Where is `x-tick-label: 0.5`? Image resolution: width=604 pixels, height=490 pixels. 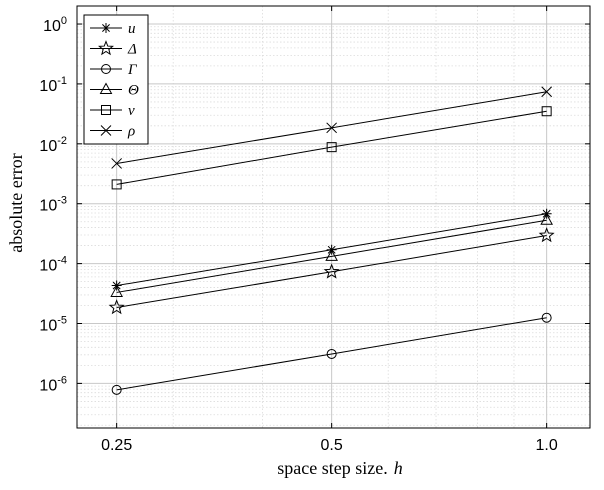 x-tick-label: 0.5 is located at coordinates (332, 445).